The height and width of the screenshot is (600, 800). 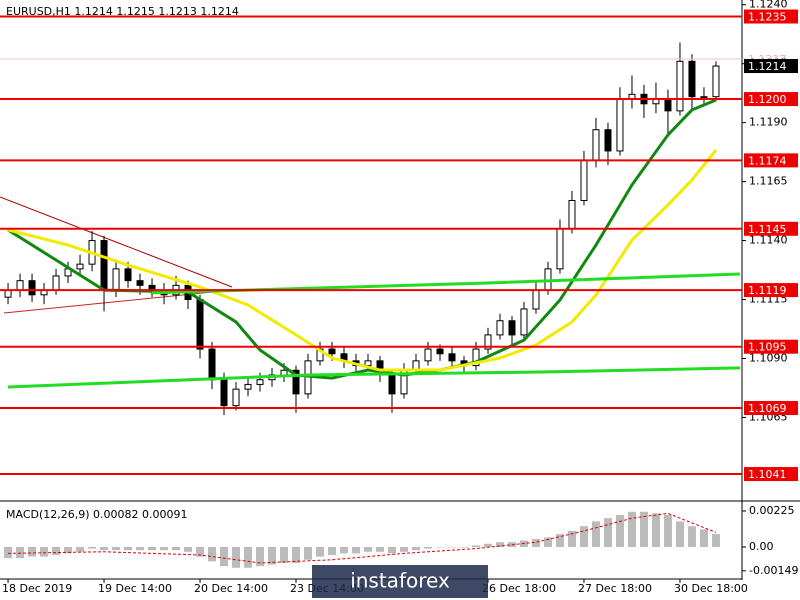 I want to click on x-tick-label: 20 Dec 14:00, so click(x=231, y=588).